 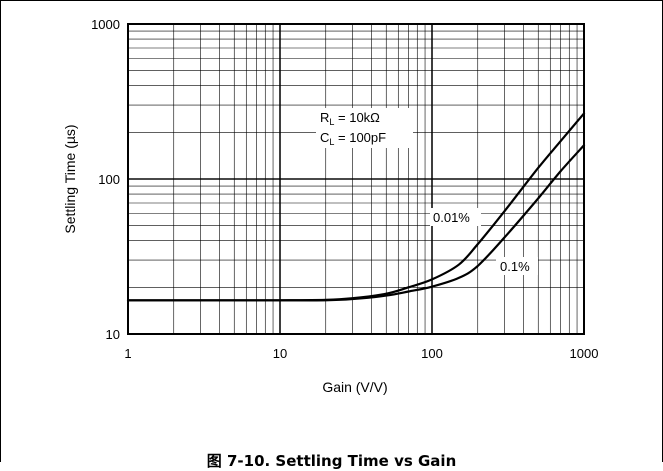 I want to click on x-tick-label: 1000, so click(x=584, y=353).